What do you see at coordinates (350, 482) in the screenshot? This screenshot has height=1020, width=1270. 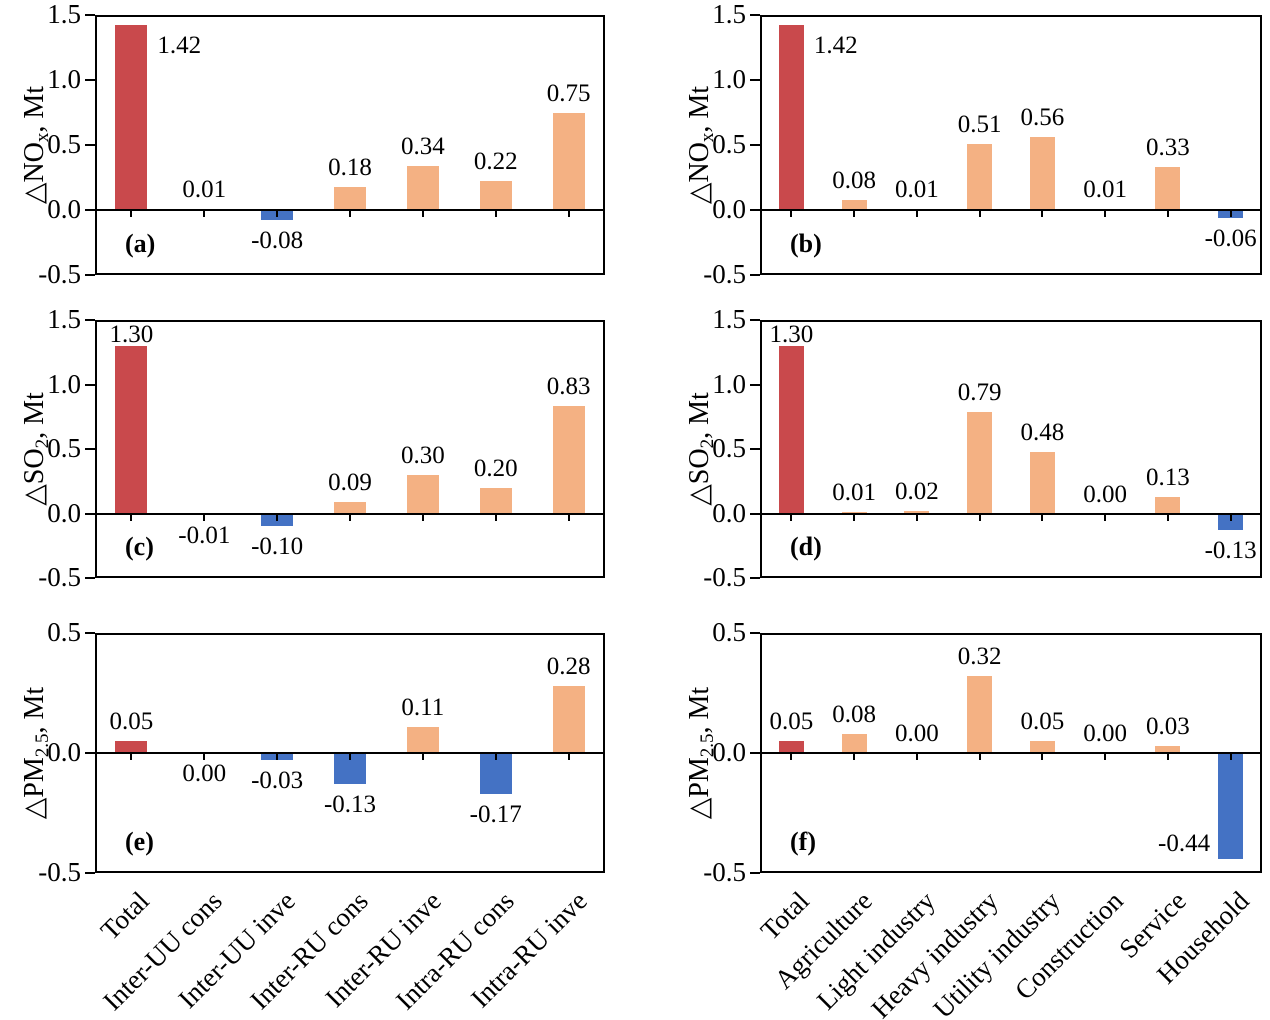 I see `value-label: 0.09` at bounding box center [350, 482].